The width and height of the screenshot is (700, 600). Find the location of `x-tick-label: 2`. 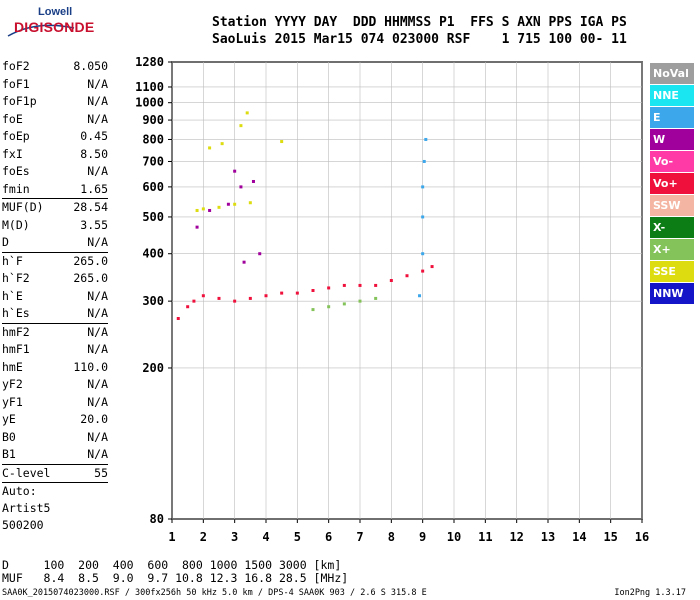

x-tick-label: 2 is located at coordinates (203, 537).